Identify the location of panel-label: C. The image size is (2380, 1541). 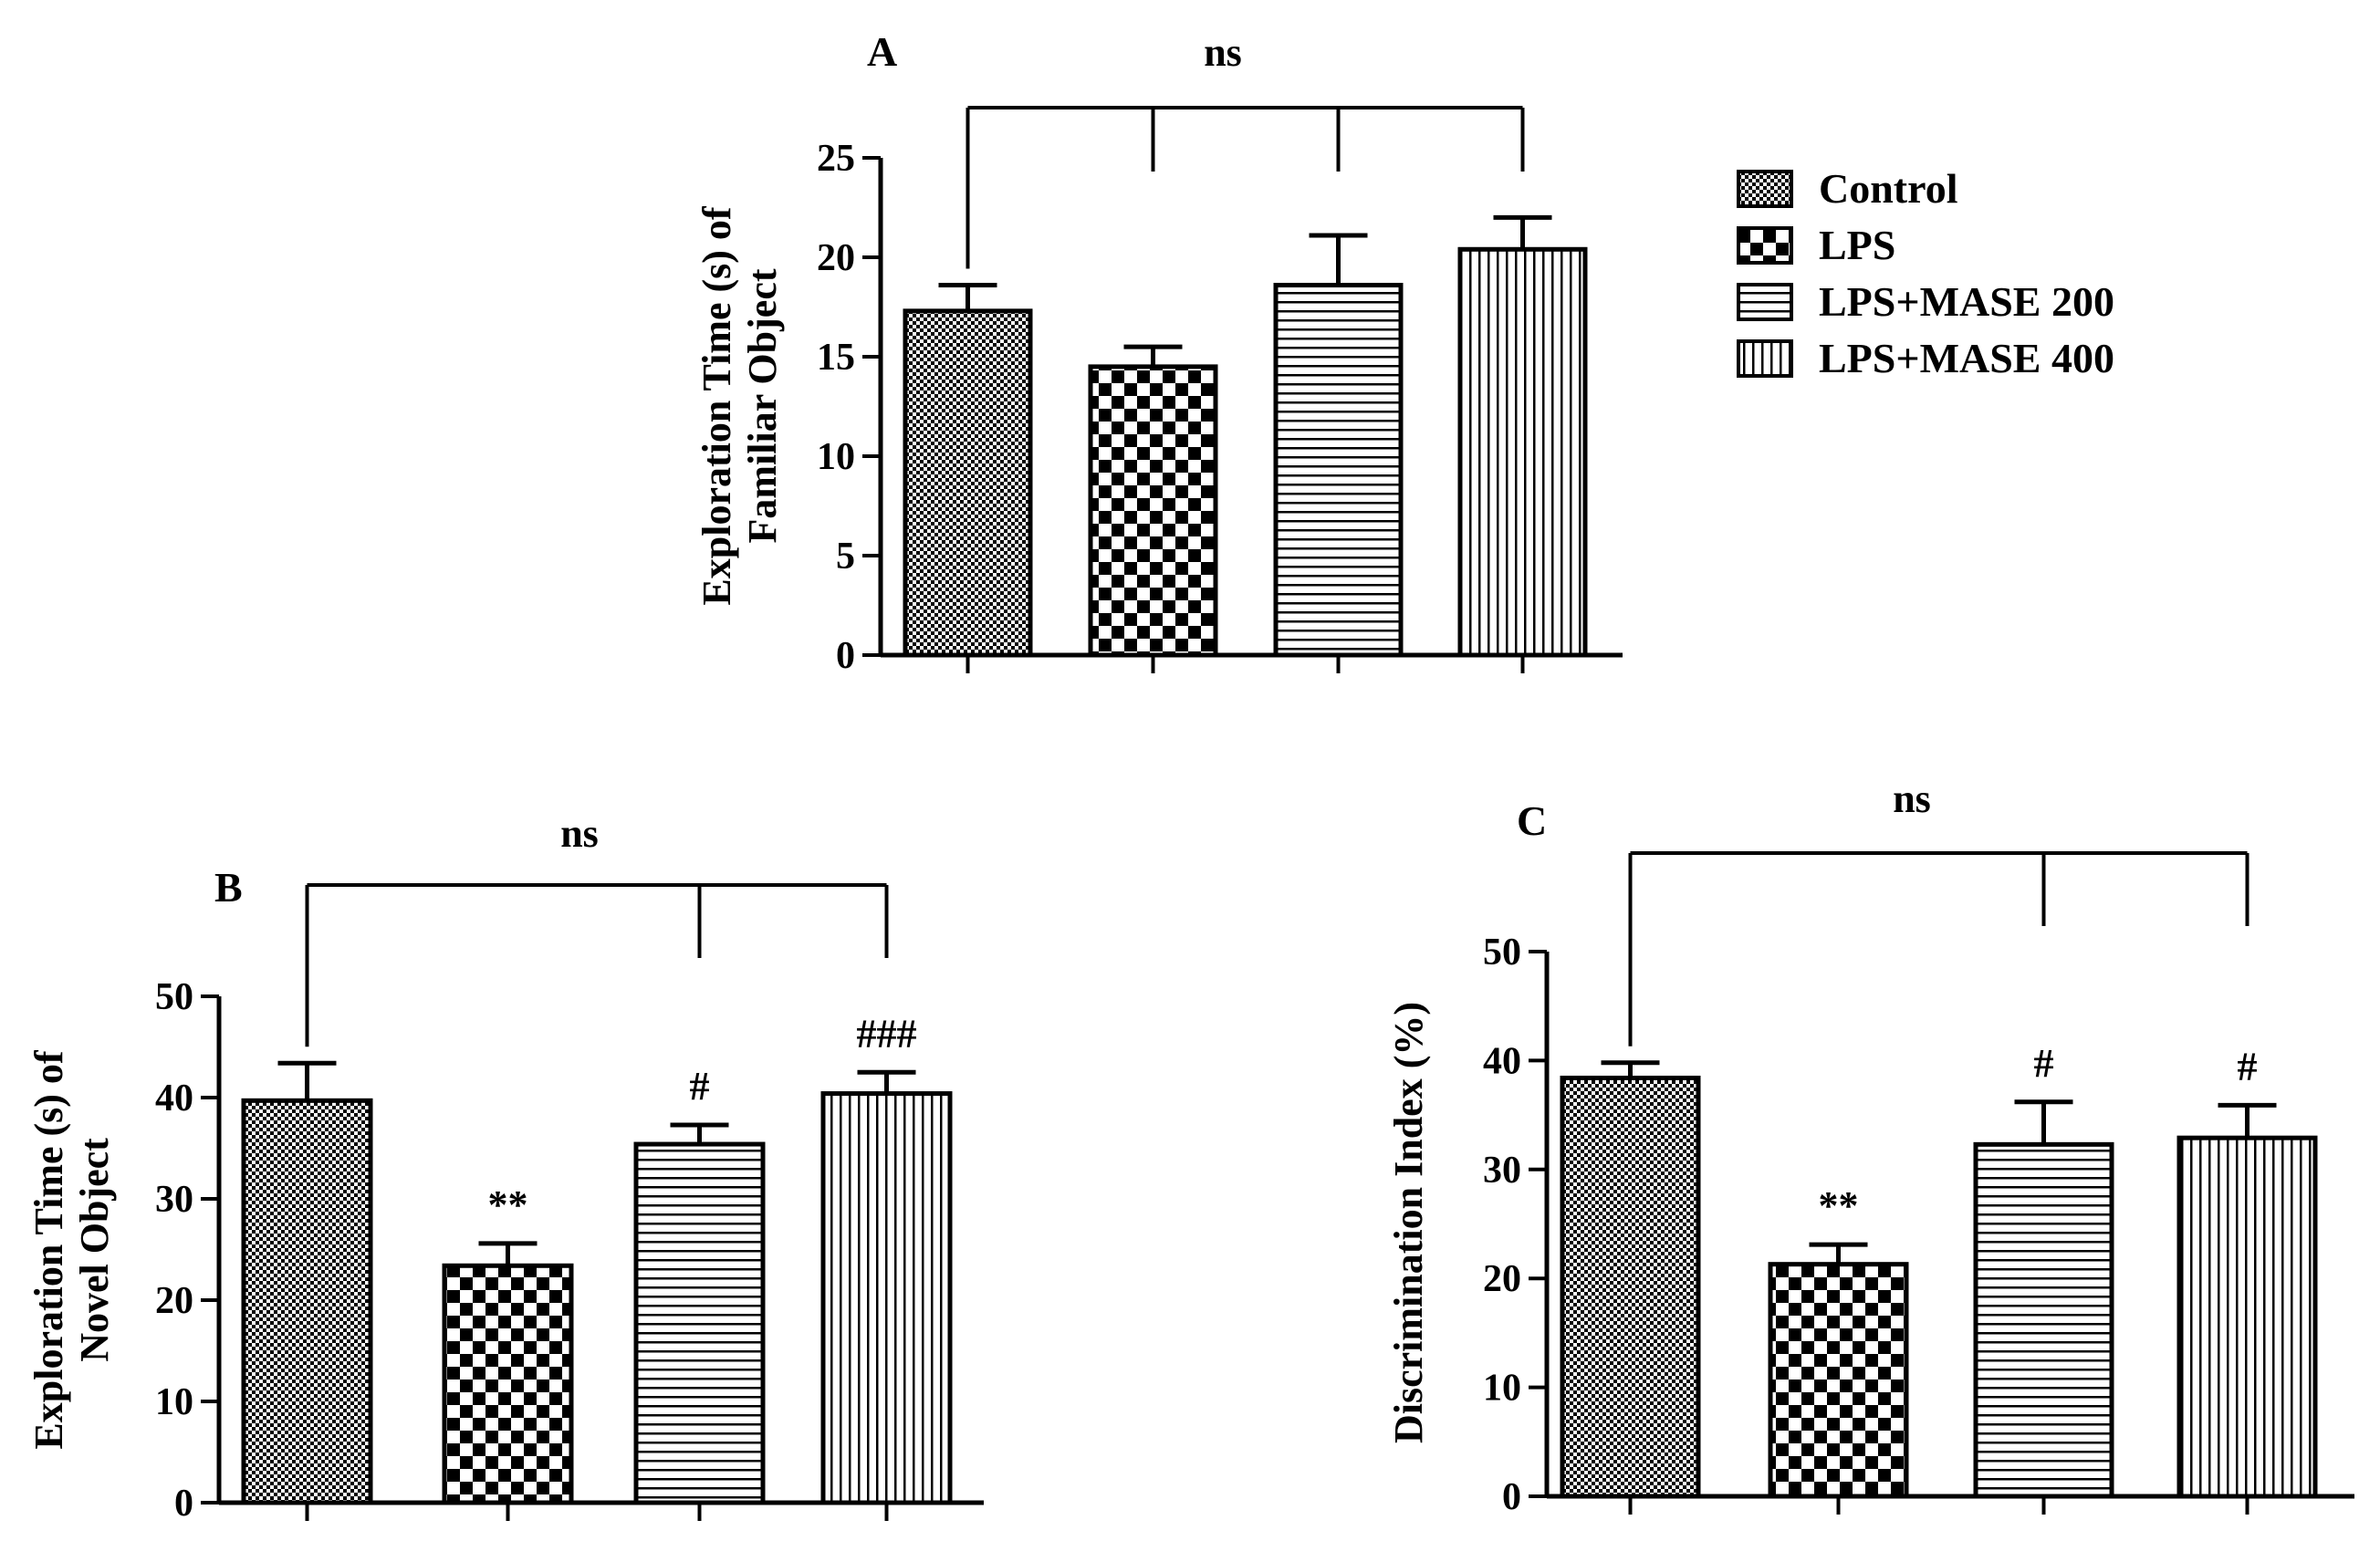
(1532, 820).